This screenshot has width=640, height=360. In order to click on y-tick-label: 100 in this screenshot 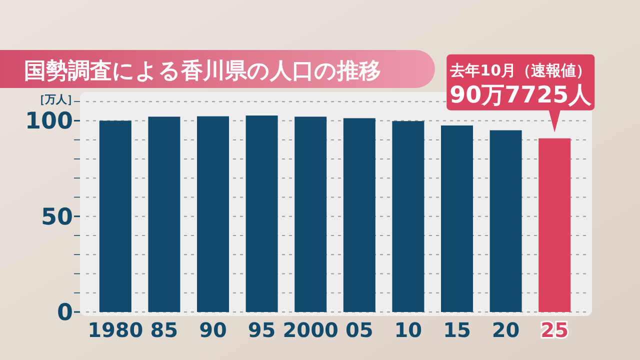, I will do `click(48, 121)`.